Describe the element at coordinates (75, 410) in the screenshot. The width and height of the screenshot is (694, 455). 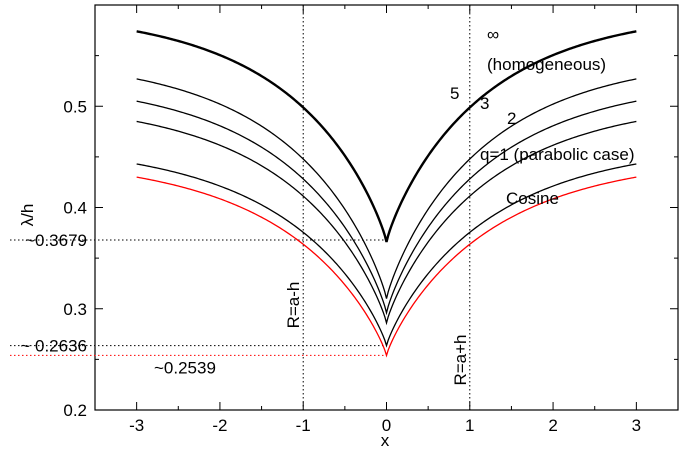
I see `y-tick-label: 0.2` at that location.